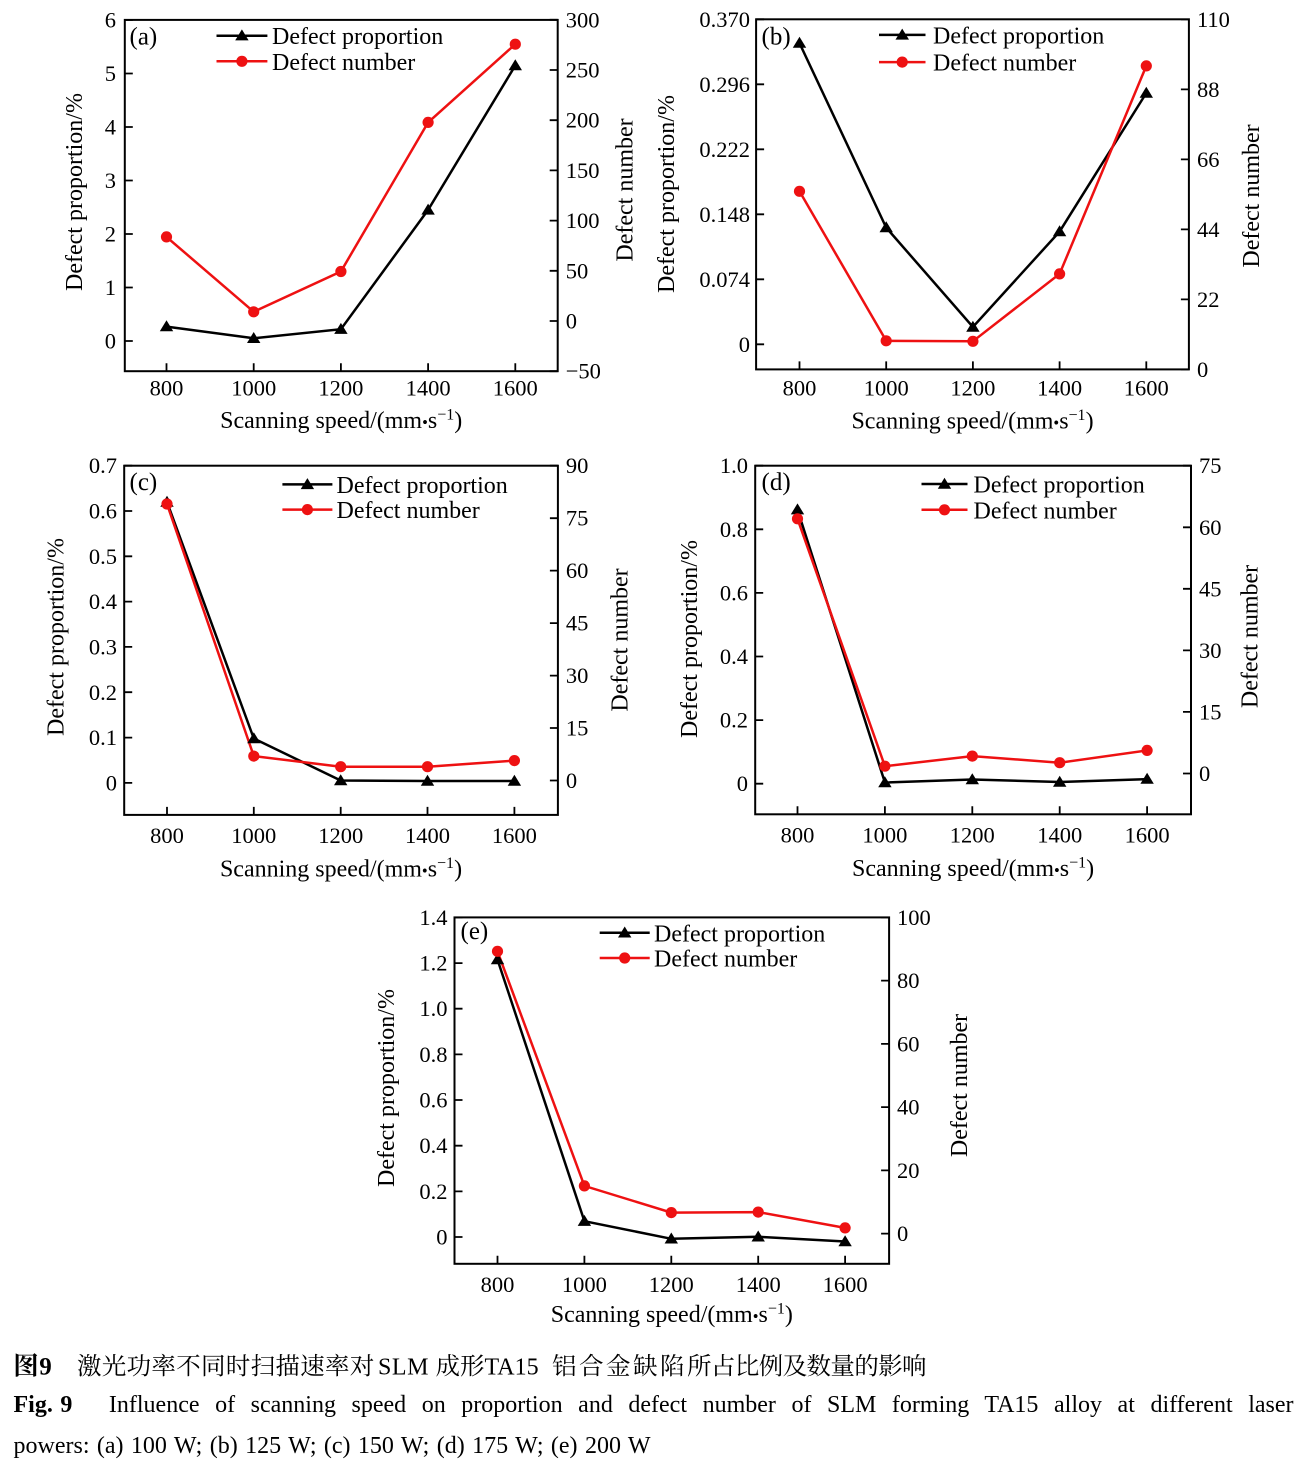  I want to click on svg-text: SLM, so click(403, 1368).